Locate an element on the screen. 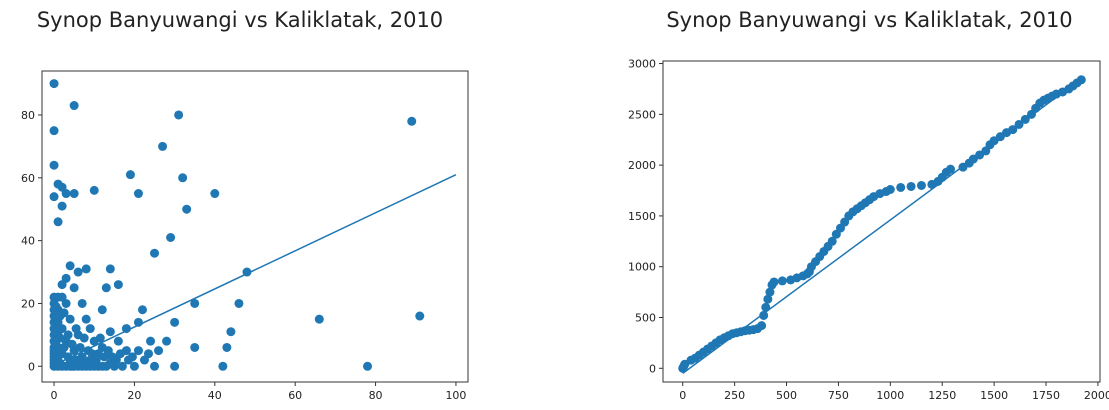  y-tick-label: 40 is located at coordinates (28, 241).